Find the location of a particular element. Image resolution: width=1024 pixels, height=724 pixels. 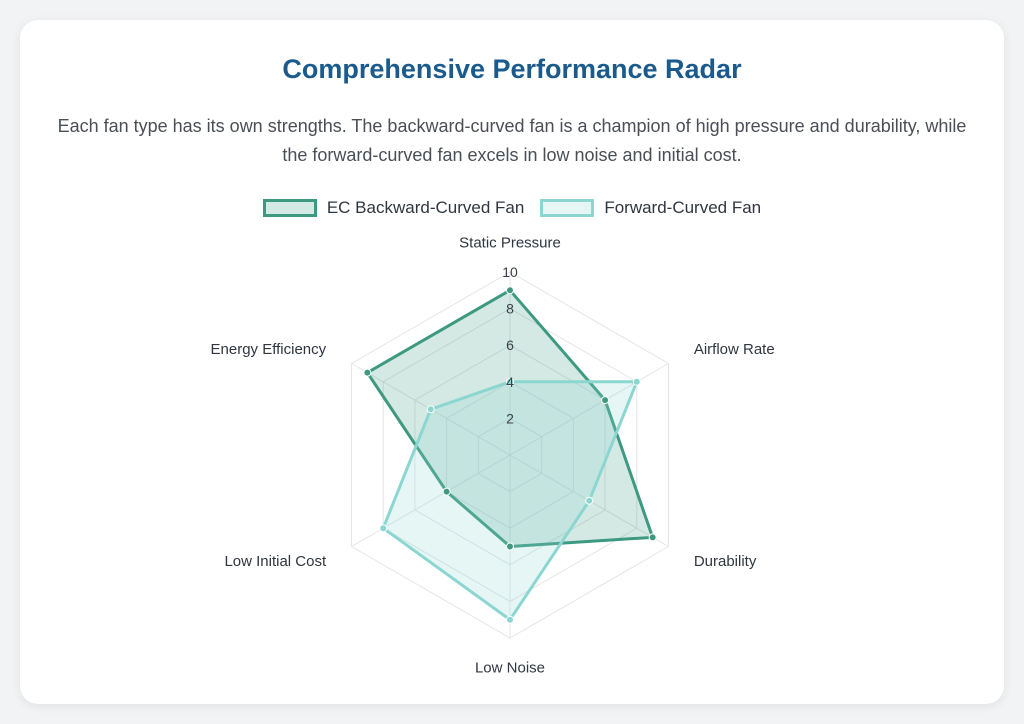

tick-label-10: 10 is located at coordinates (510, 272).